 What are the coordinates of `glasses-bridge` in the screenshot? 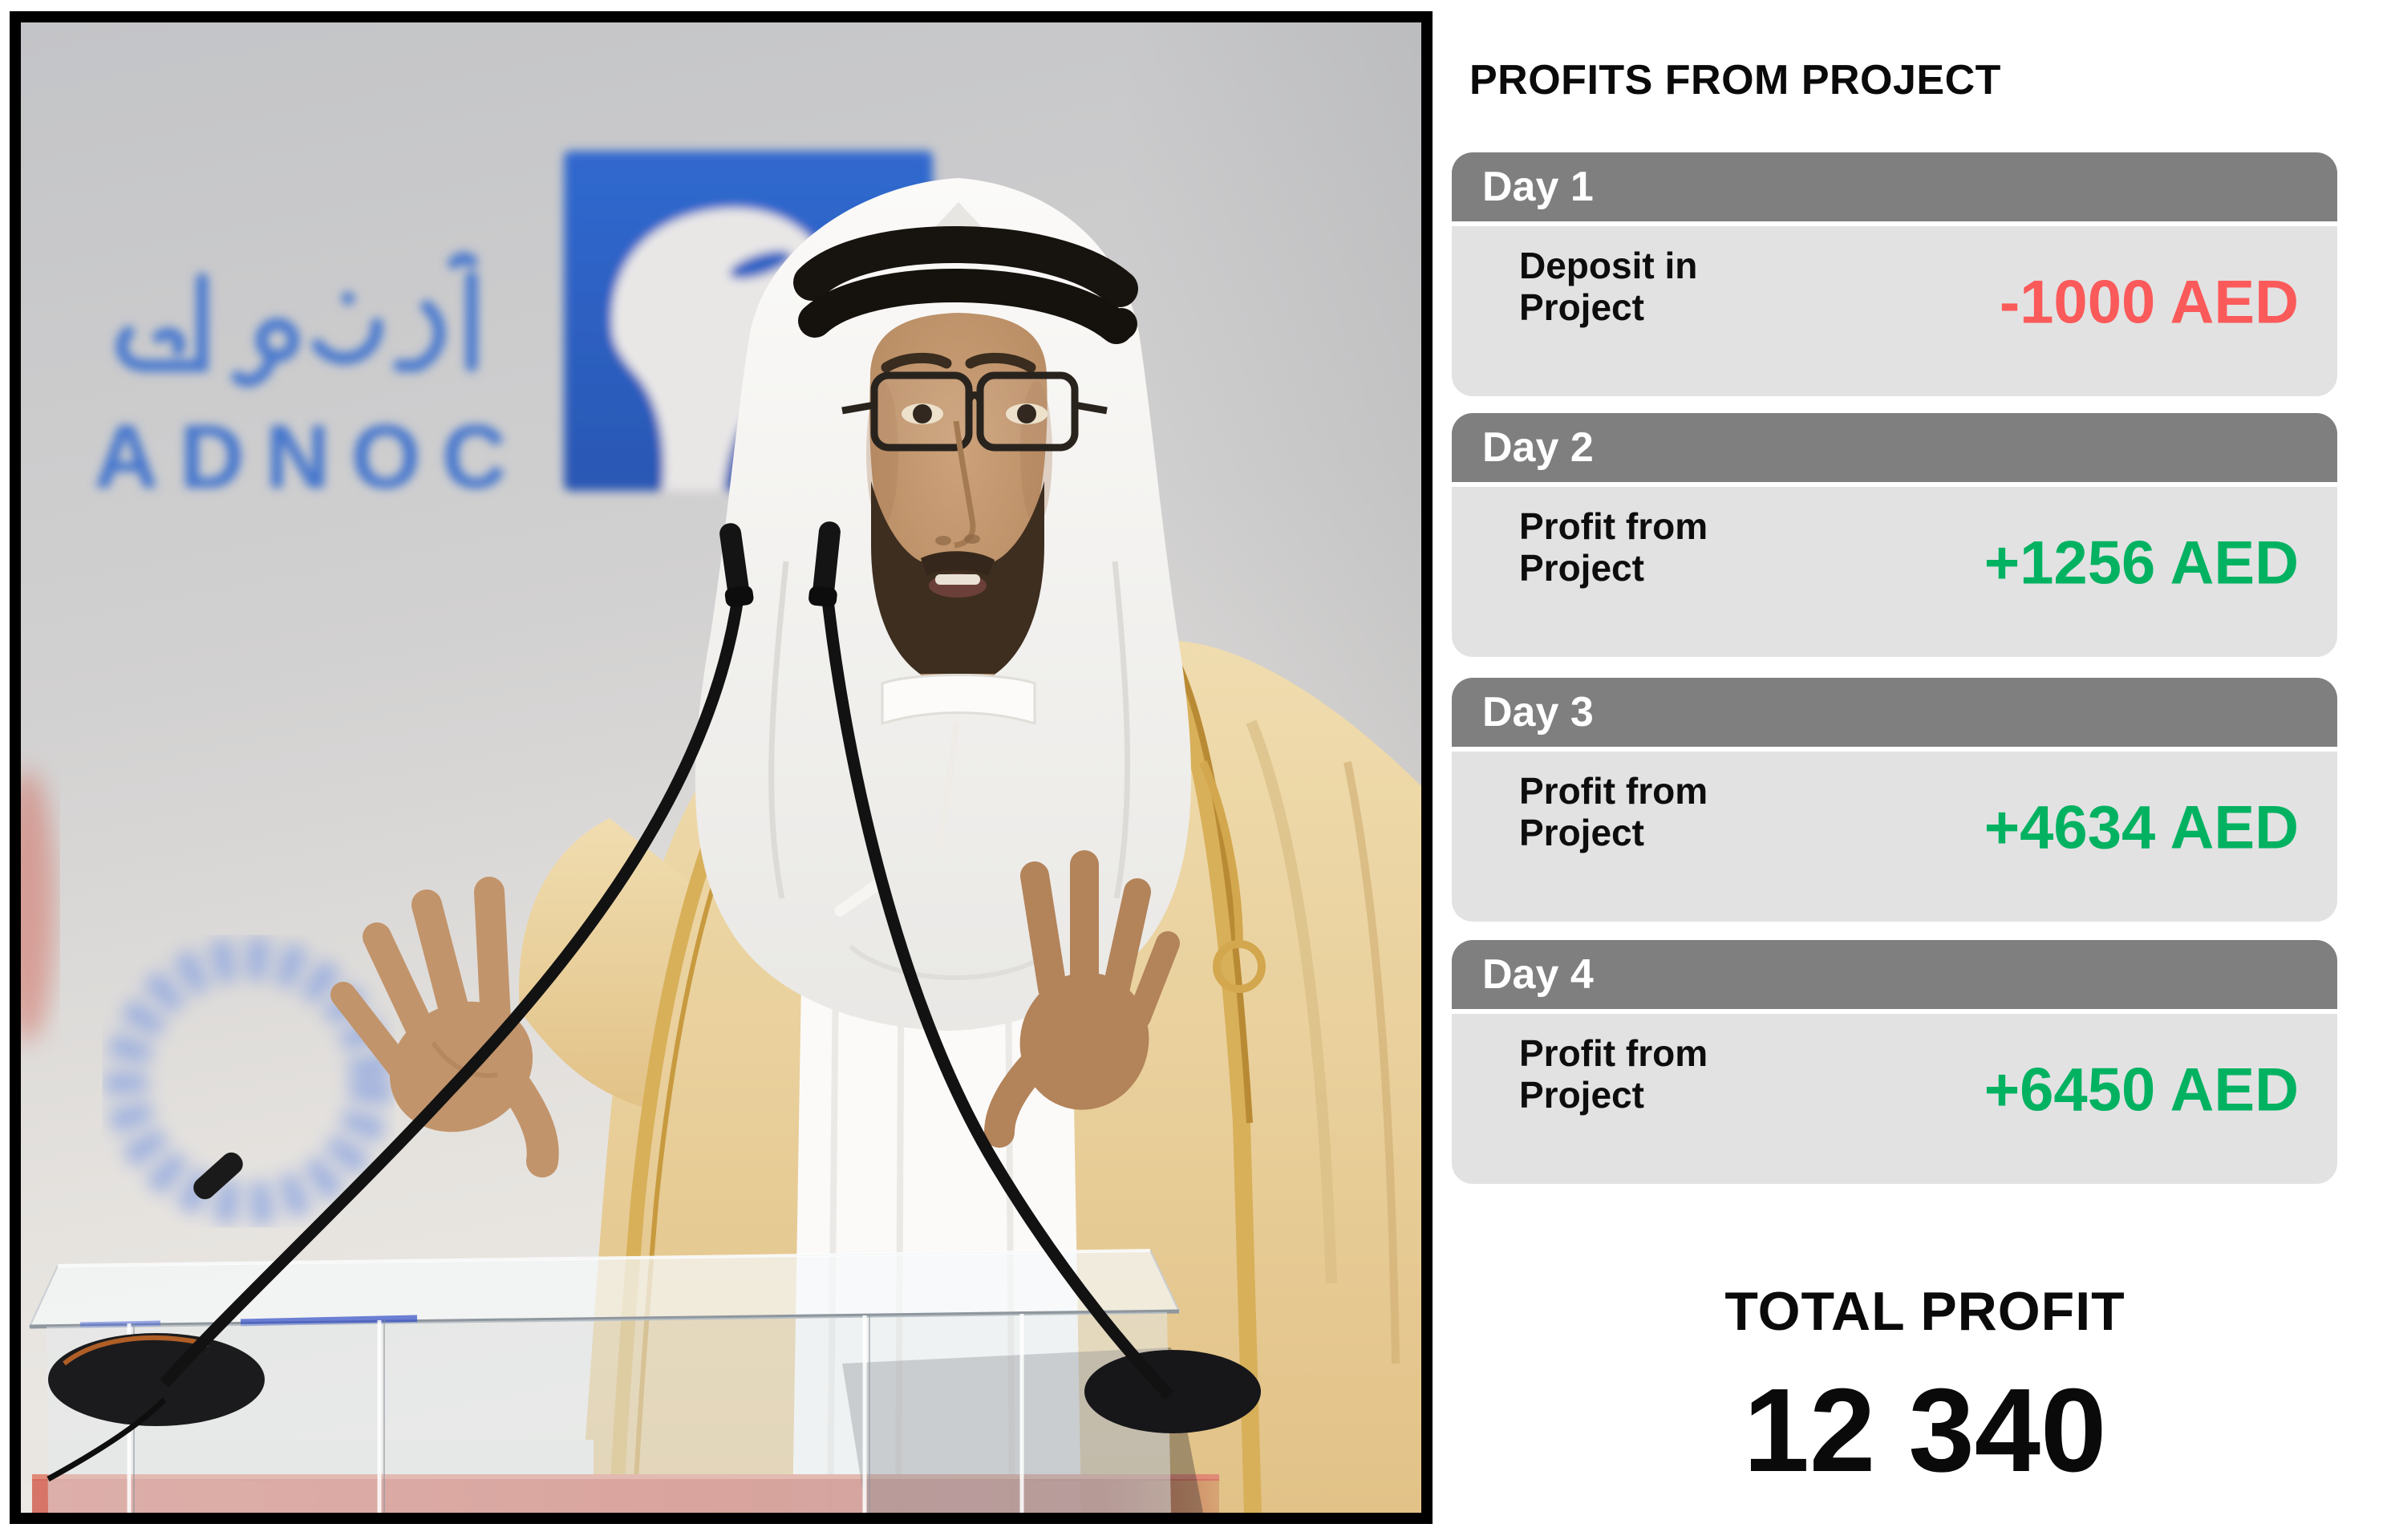 It's located at (974, 397).